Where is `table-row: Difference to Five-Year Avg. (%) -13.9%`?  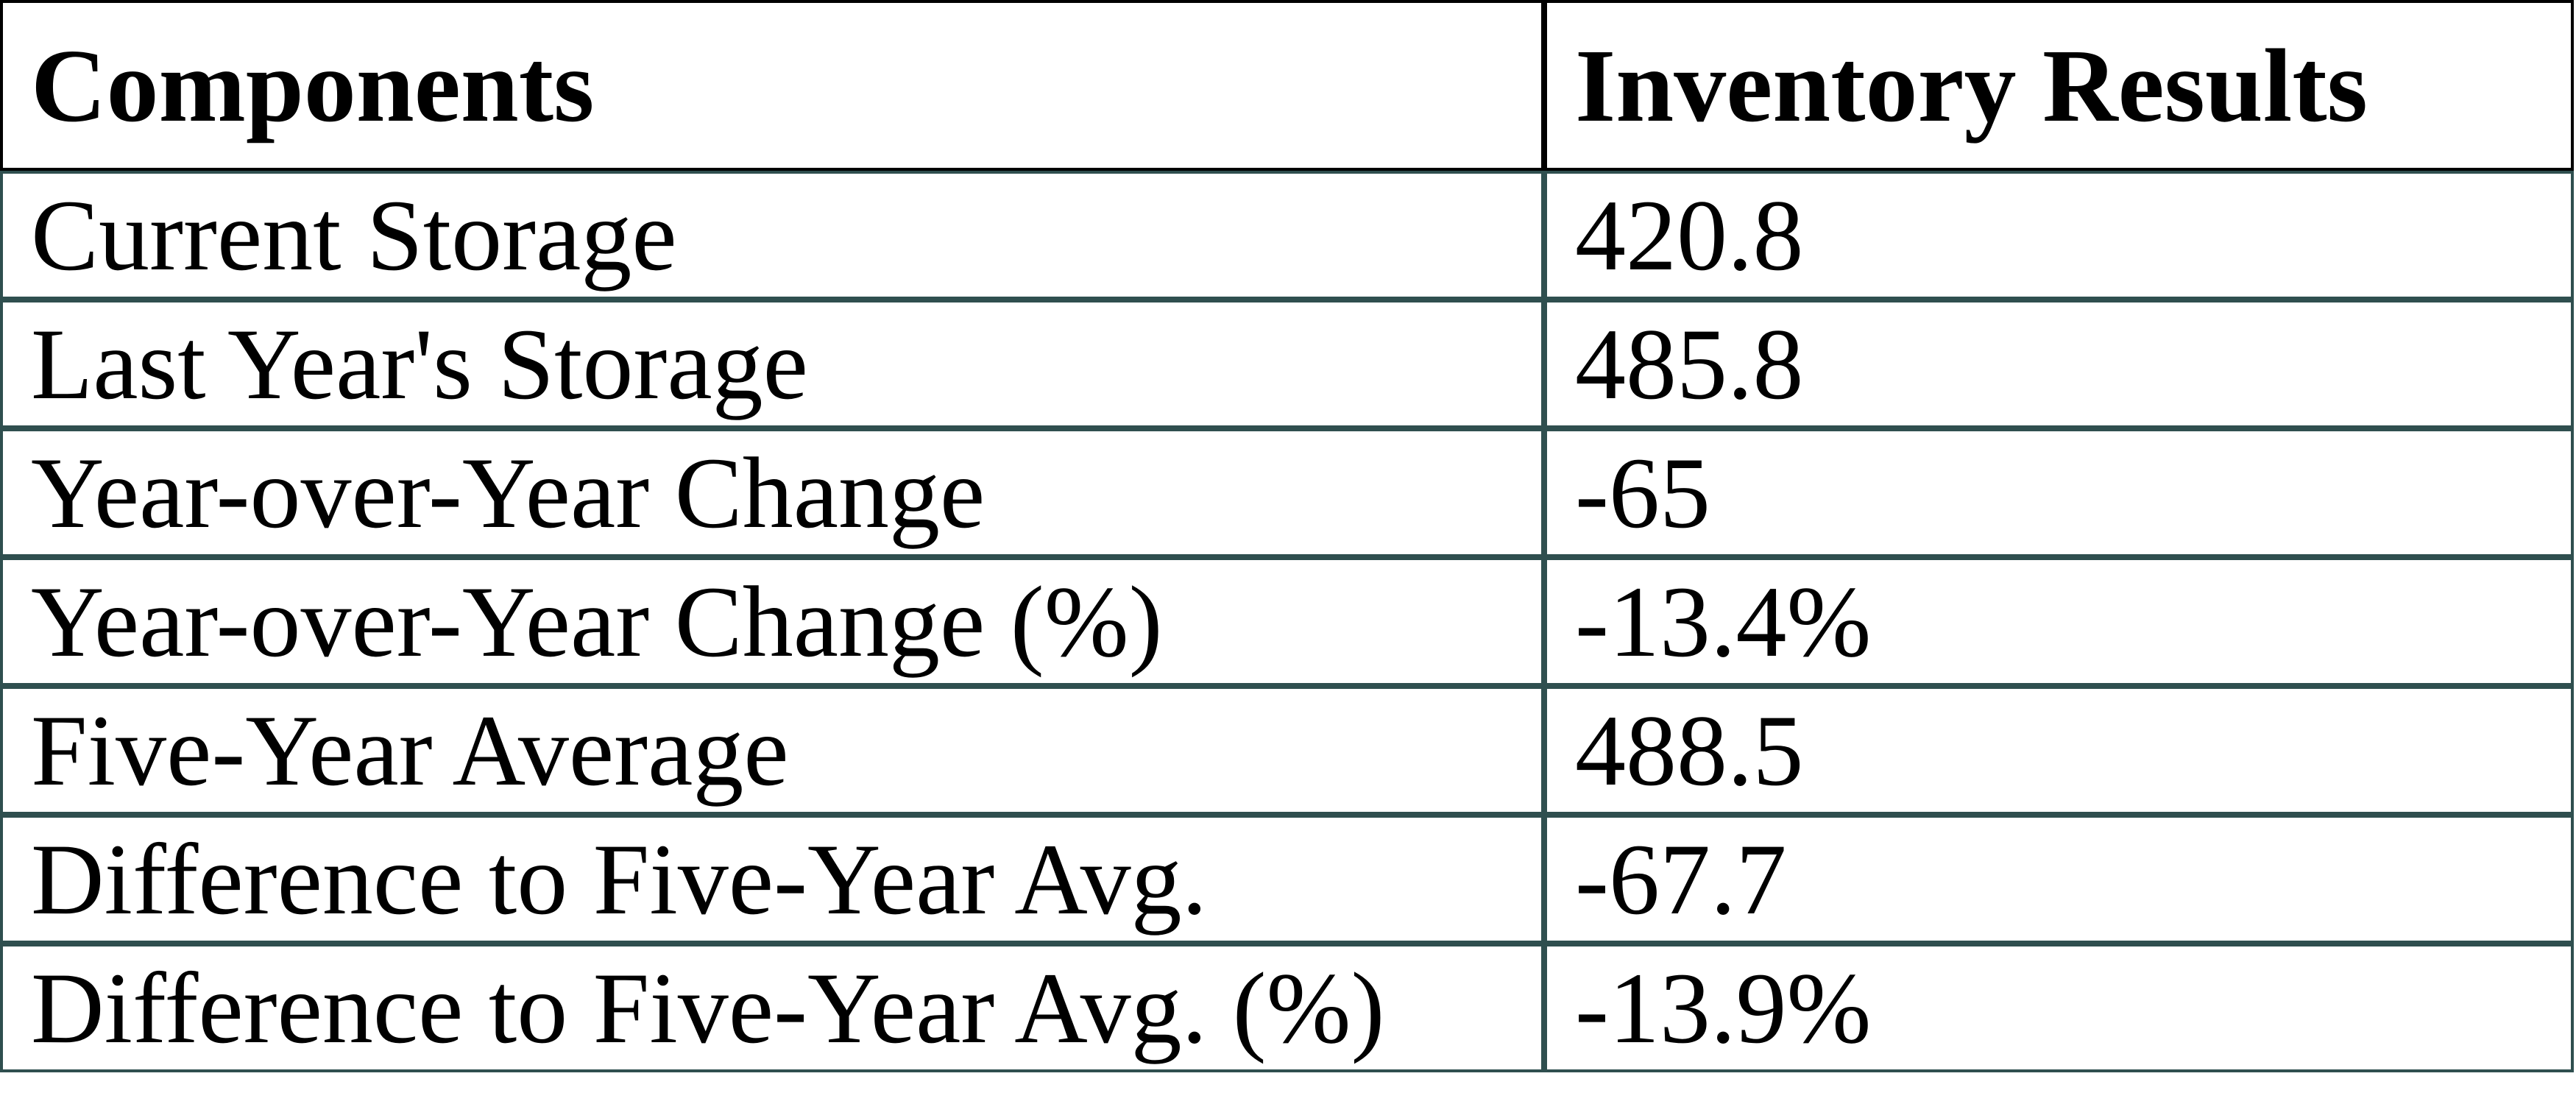
table-row: Difference to Five-Year Avg. (%) -13.9% is located at coordinates (1287, 1008).